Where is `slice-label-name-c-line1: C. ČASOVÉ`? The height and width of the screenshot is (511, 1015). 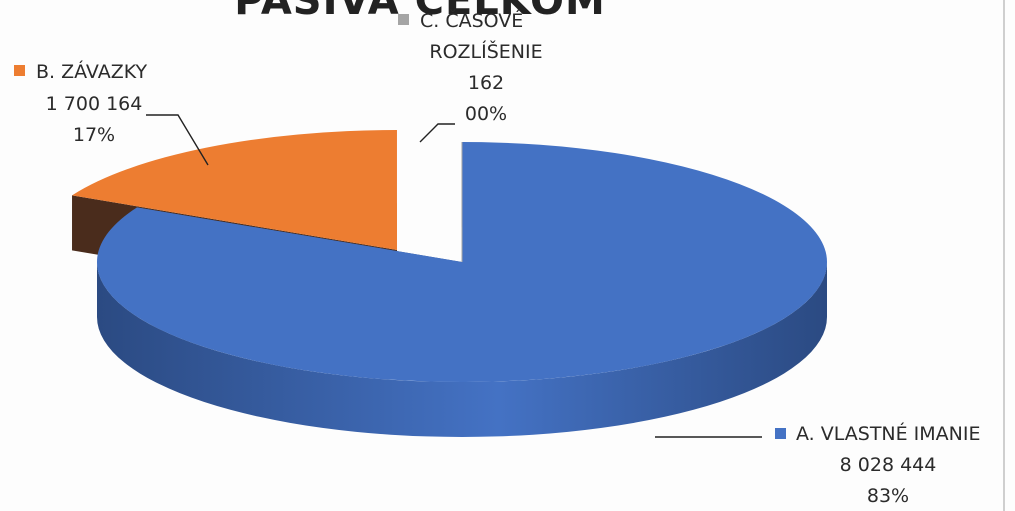
slice-label-name-c-line1: C. ČASOVÉ is located at coordinates (471, 20).